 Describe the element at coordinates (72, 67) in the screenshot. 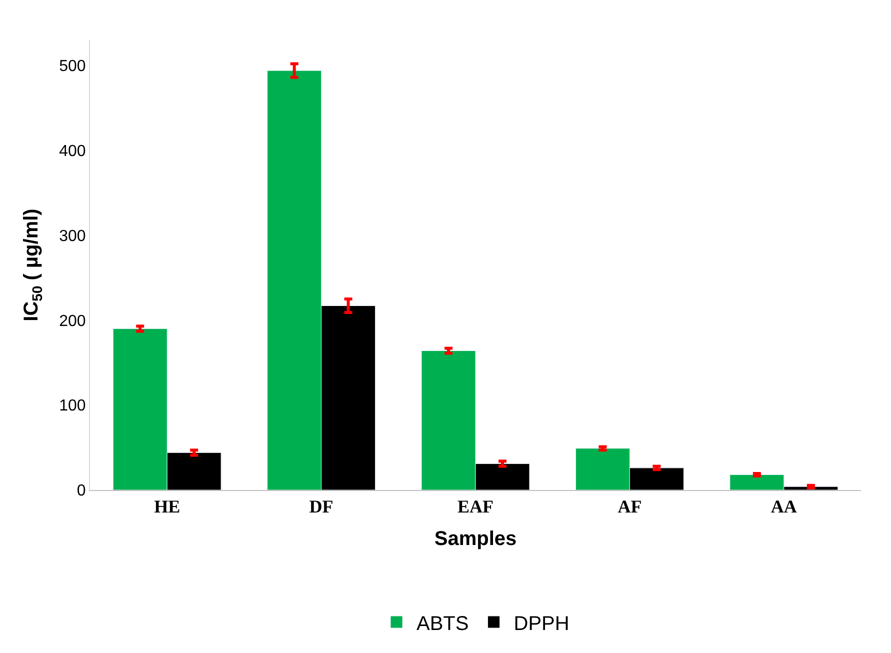

I see `y-tick-label: 500` at that location.